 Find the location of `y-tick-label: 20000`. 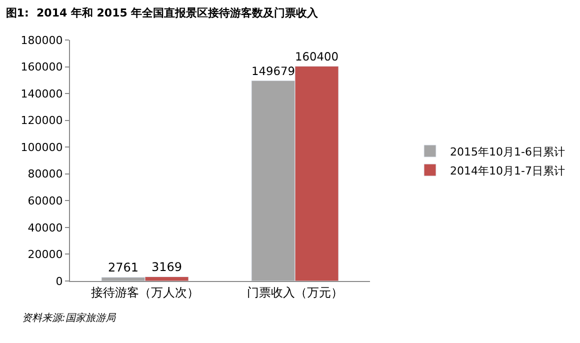

y-tick-label: 20000 is located at coordinates (45, 255).